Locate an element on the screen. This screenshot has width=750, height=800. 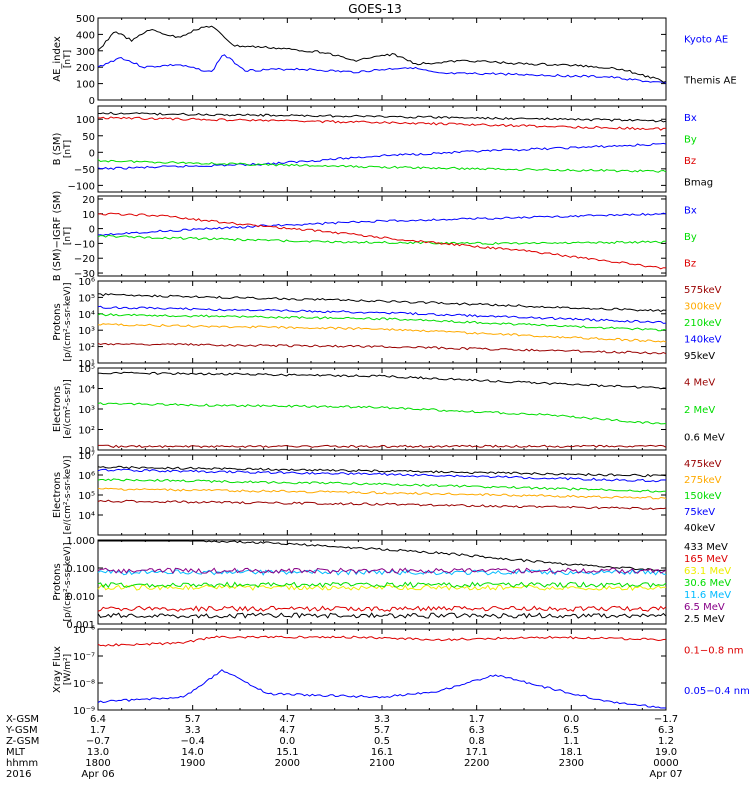
y-tick-label: 20 is located at coordinates (88, 200).